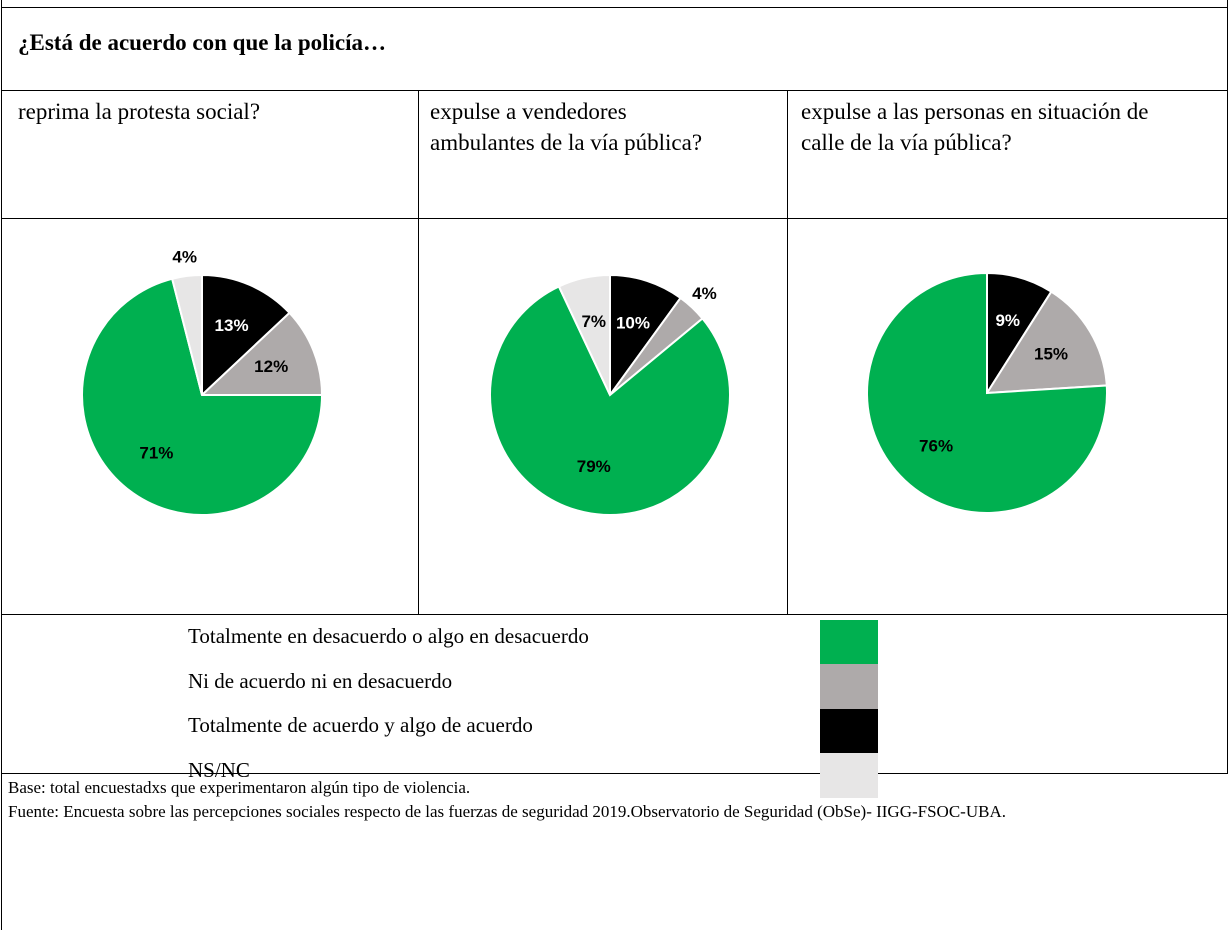 The width and height of the screenshot is (1229, 930). I want to click on data-label: 13%, so click(232, 325).